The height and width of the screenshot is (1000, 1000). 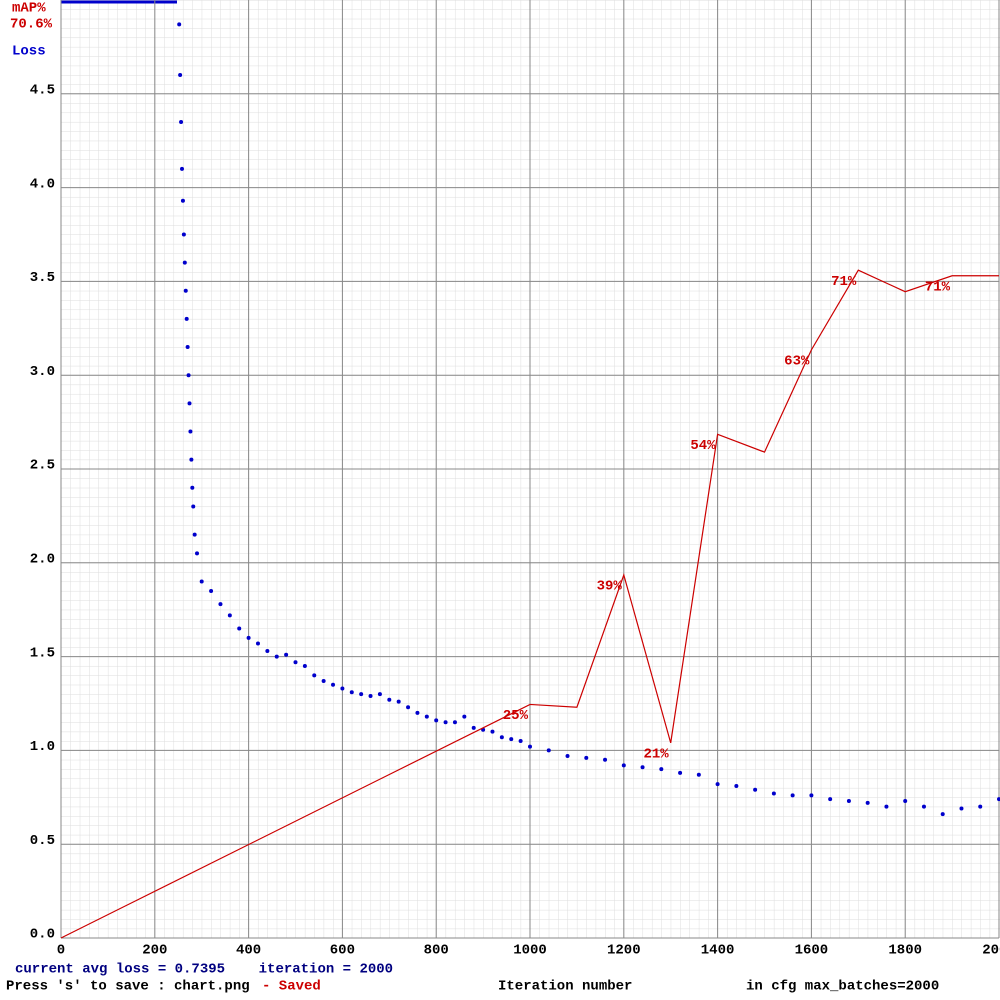 What do you see at coordinates (610, 587) in the screenshot?
I see `map-label: 39%` at bounding box center [610, 587].